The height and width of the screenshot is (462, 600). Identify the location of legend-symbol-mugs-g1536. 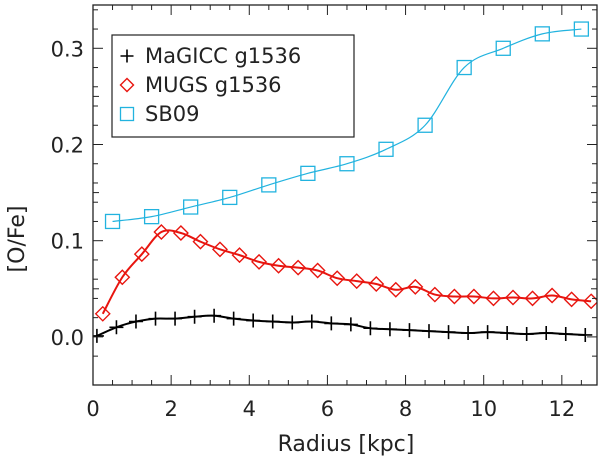
(127, 85).